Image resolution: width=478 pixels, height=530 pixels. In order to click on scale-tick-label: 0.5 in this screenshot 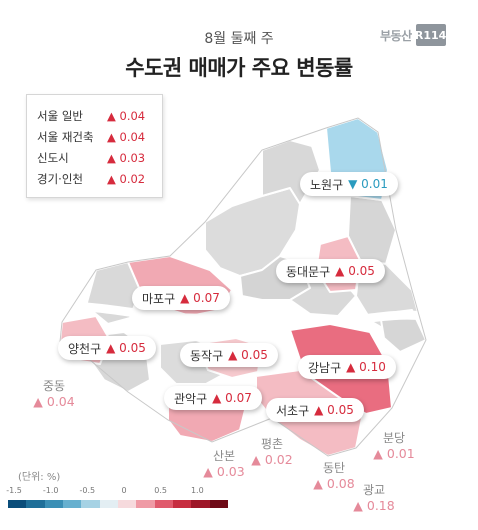, I will do `click(161, 490)`.